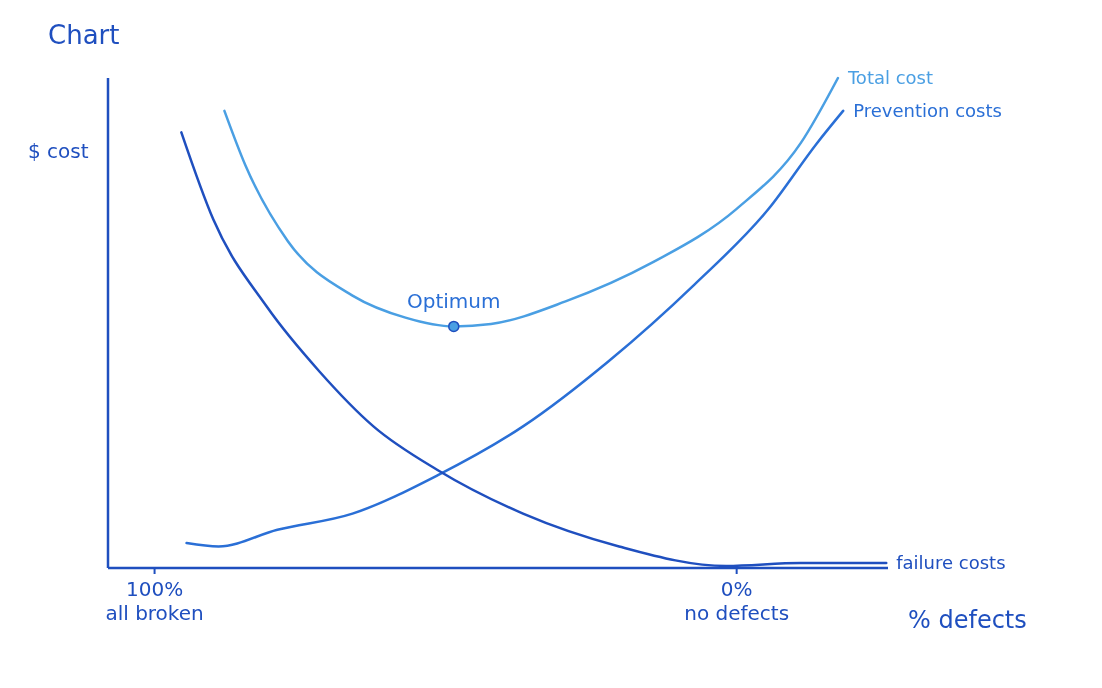  What do you see at coordinates (737, 601) in the screenshot?
I see `x-tick-label: 0% no defects` at bounding box center [737, 601].